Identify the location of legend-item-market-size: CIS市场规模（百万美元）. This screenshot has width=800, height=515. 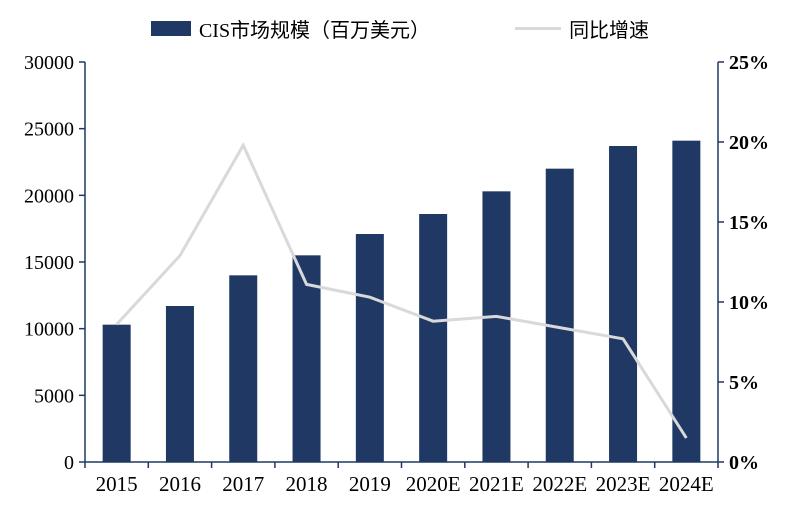
(290, 28).